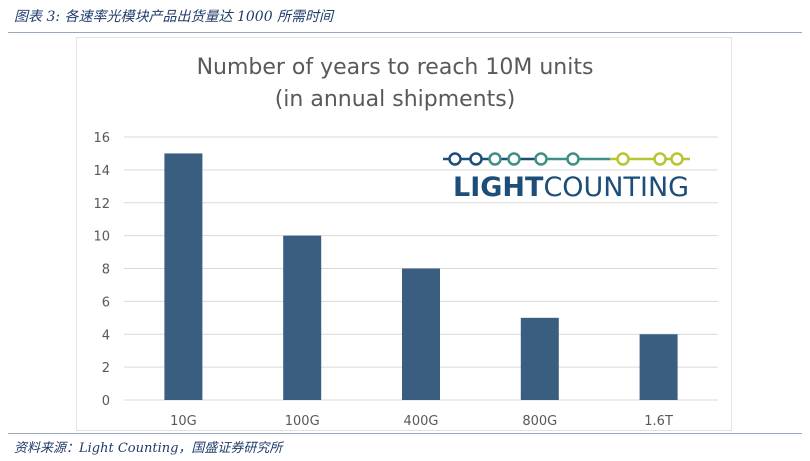 This screenshot has height=461, width=810. I want to click on bar-100g, so click(302, 317).